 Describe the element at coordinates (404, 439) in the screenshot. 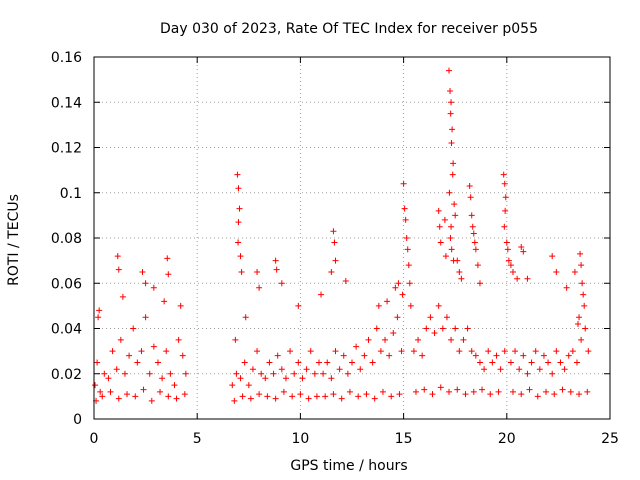

I see `x-tick-label: 15` at that location.